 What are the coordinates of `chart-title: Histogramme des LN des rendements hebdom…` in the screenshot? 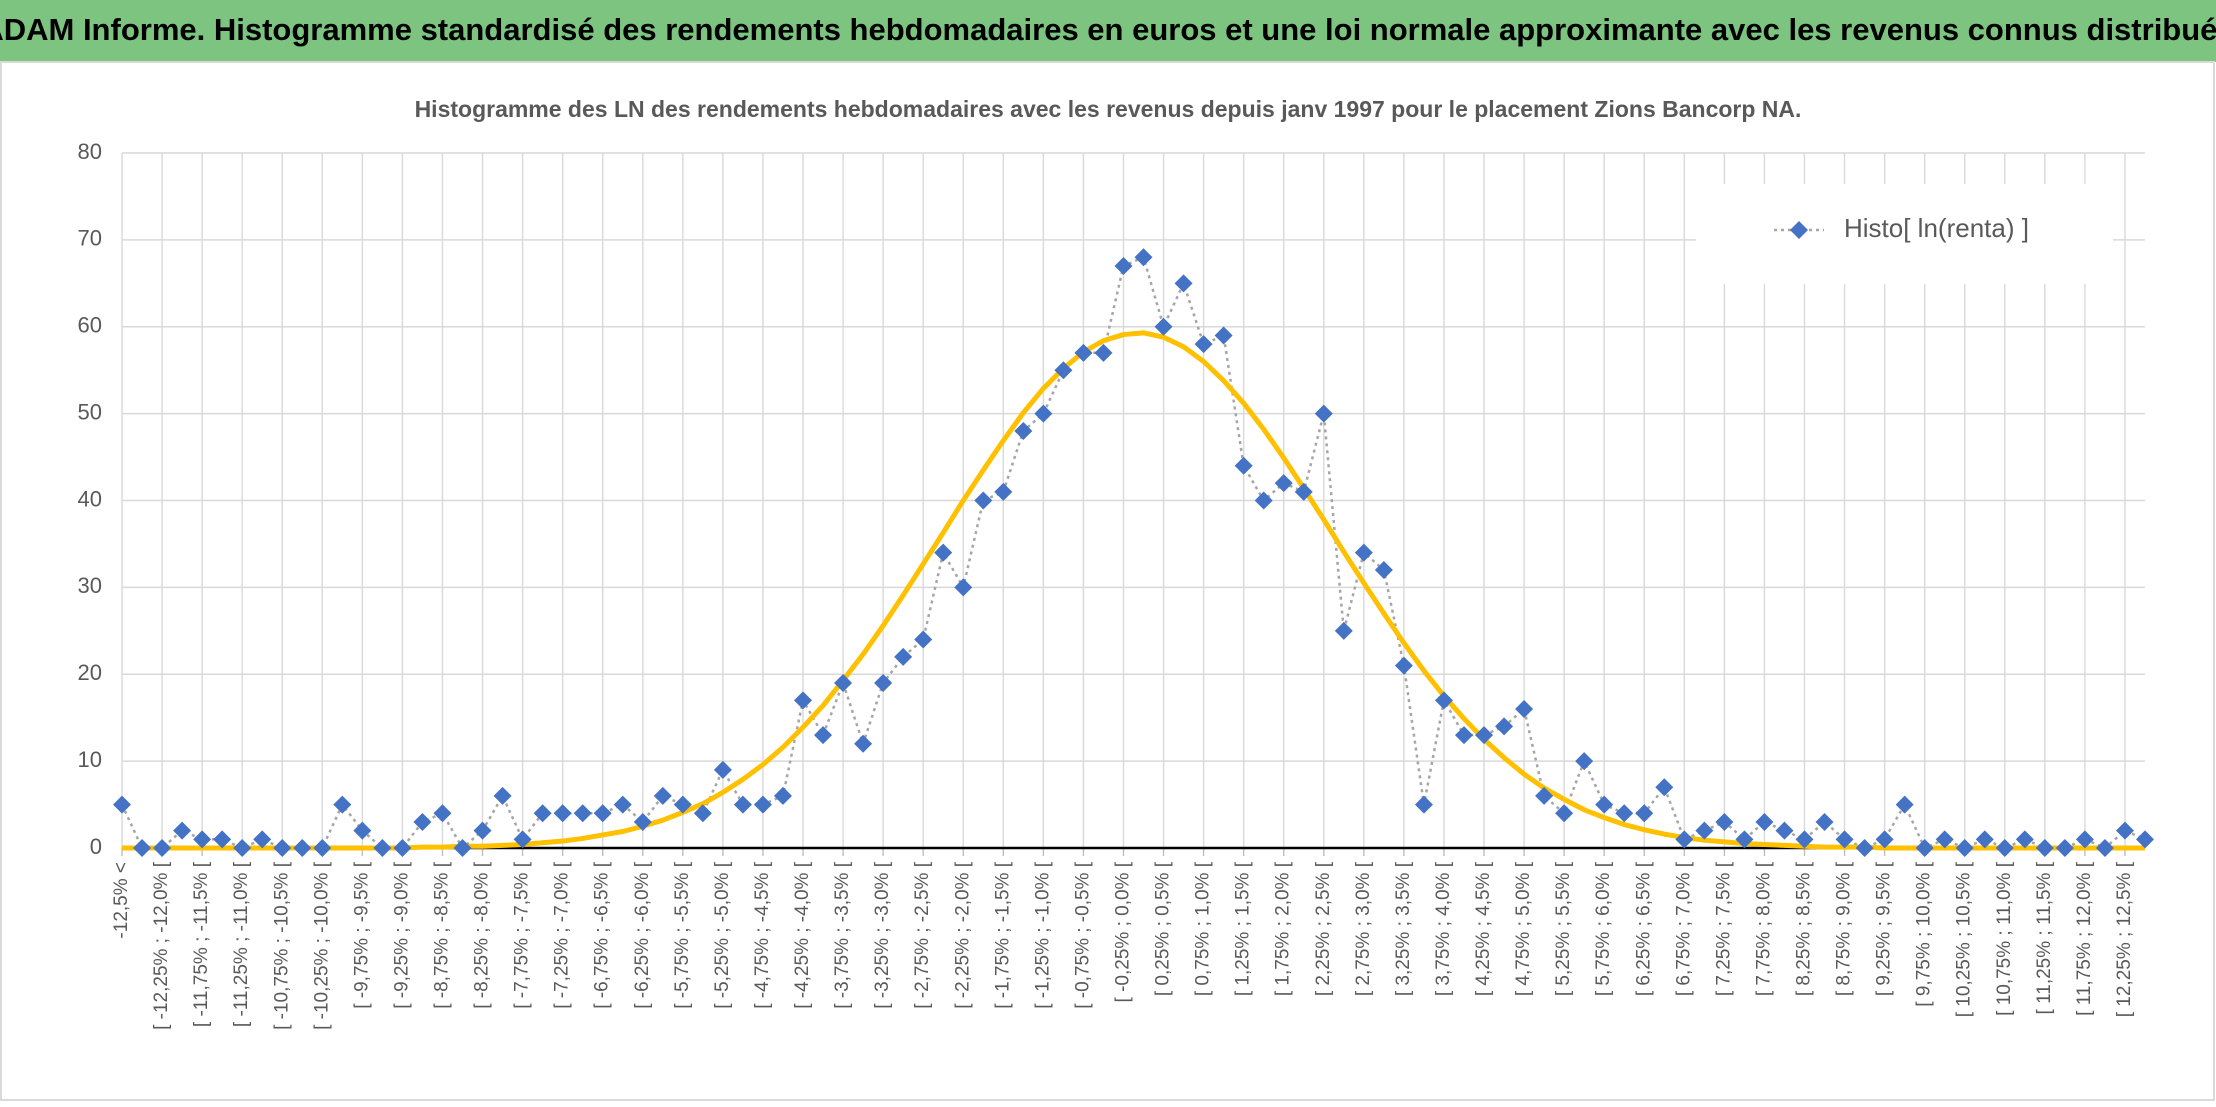 It's located at (1108, 109).